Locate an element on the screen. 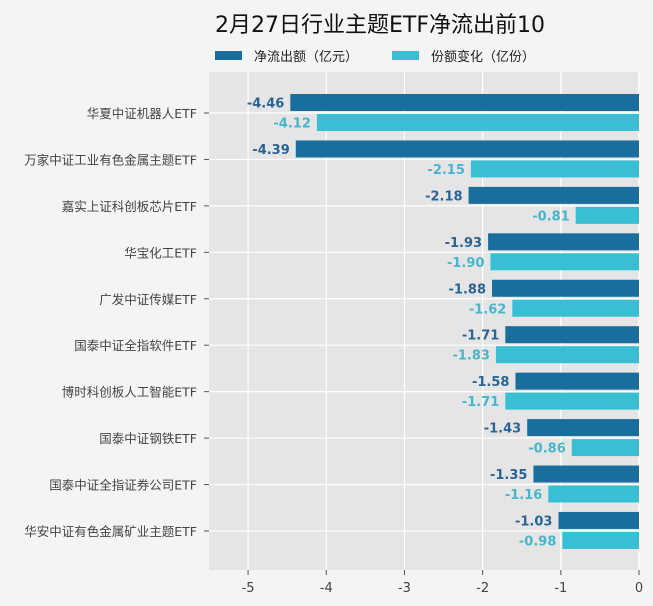 The width and height of the screenshot is (653, 606). data-label: -0.81 is located at coordinates (550, 216).